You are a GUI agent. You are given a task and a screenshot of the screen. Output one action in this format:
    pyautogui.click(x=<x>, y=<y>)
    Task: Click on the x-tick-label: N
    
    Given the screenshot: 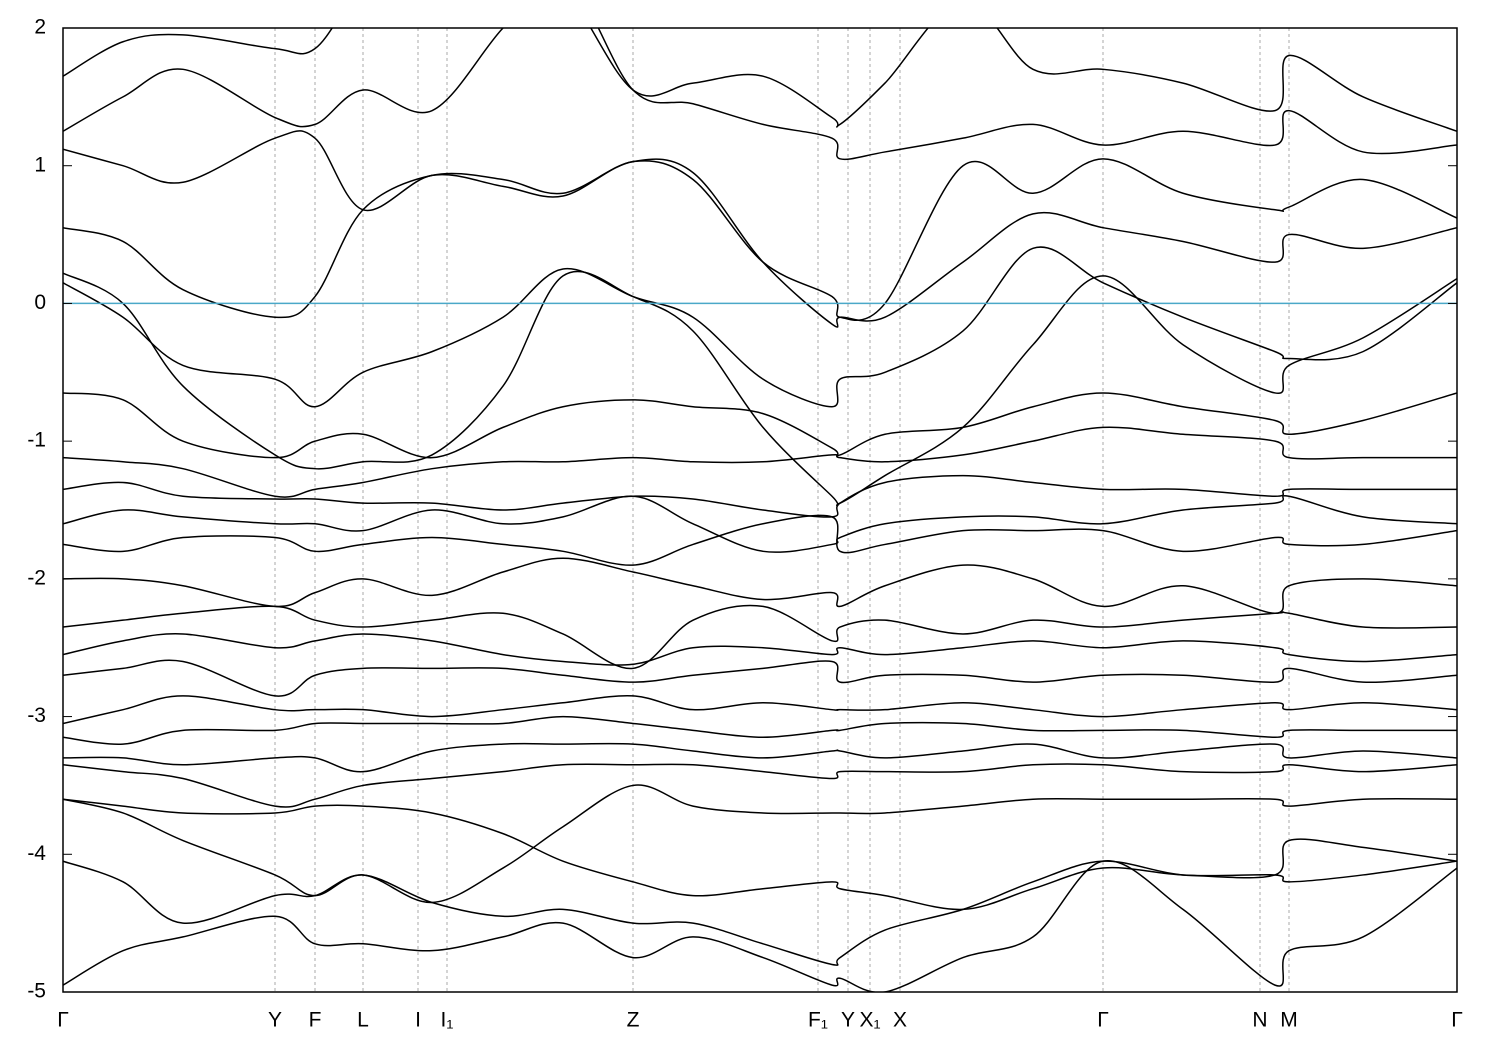 What is the action you would take?
    pyautogui.click(x=1259, y=1020)
    